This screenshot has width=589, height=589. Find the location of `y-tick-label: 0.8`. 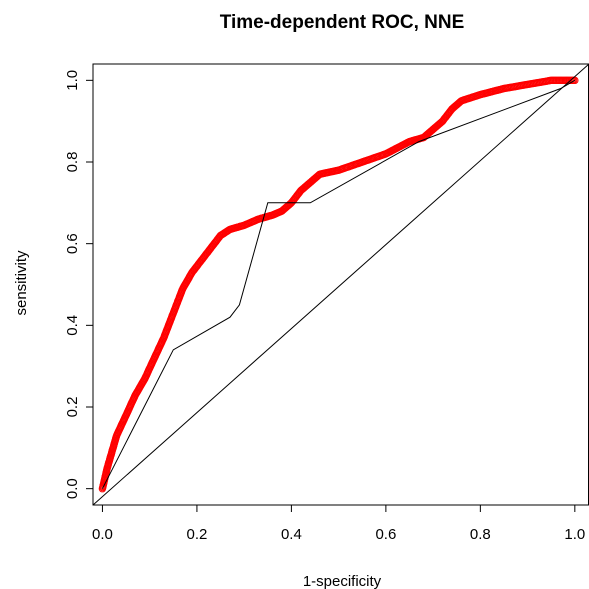

y-tick-label: 0.8 is located at coordinates (72, 162).